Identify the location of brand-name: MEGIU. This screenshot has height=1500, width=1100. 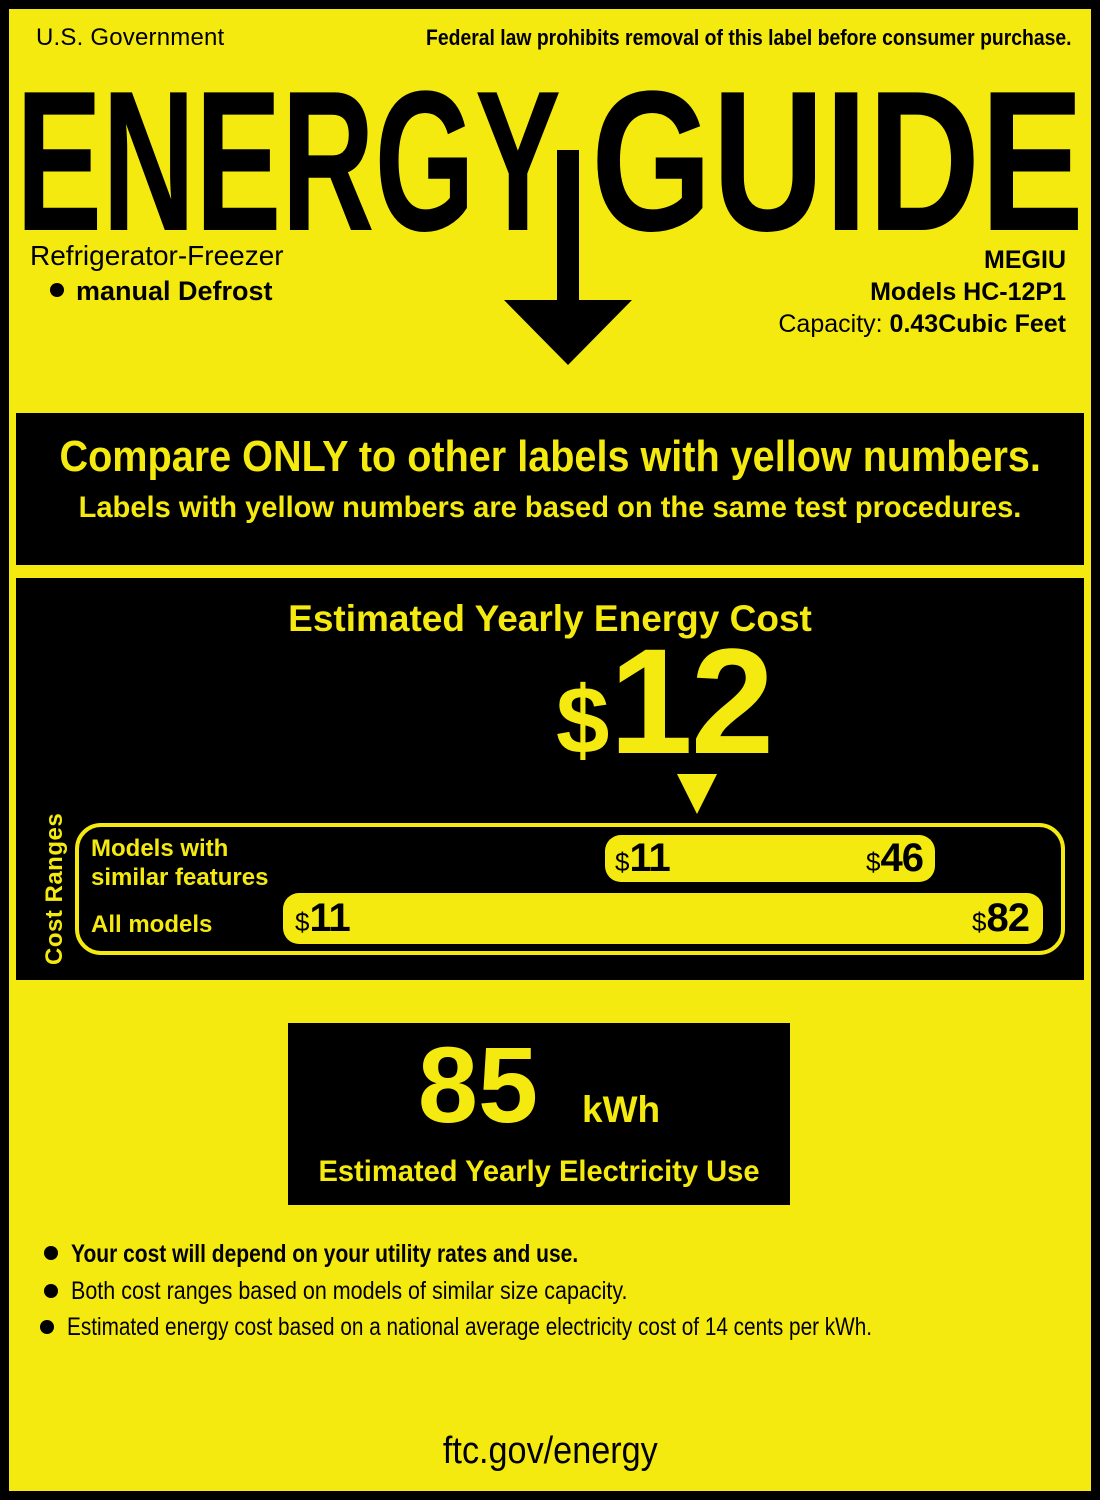
(1025, 260).